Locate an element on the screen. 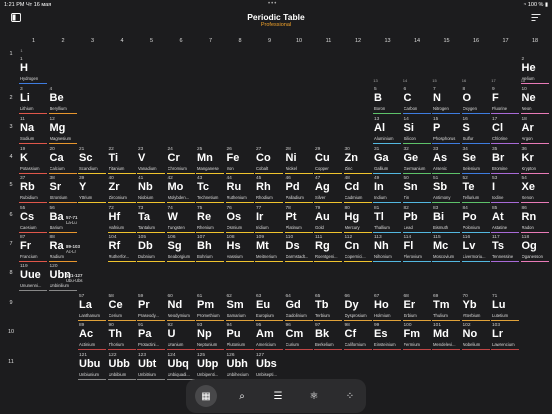 This screenshot has height=414, width=552. element-la: 57 La Lanthanum is located at coordinates (92, 307).